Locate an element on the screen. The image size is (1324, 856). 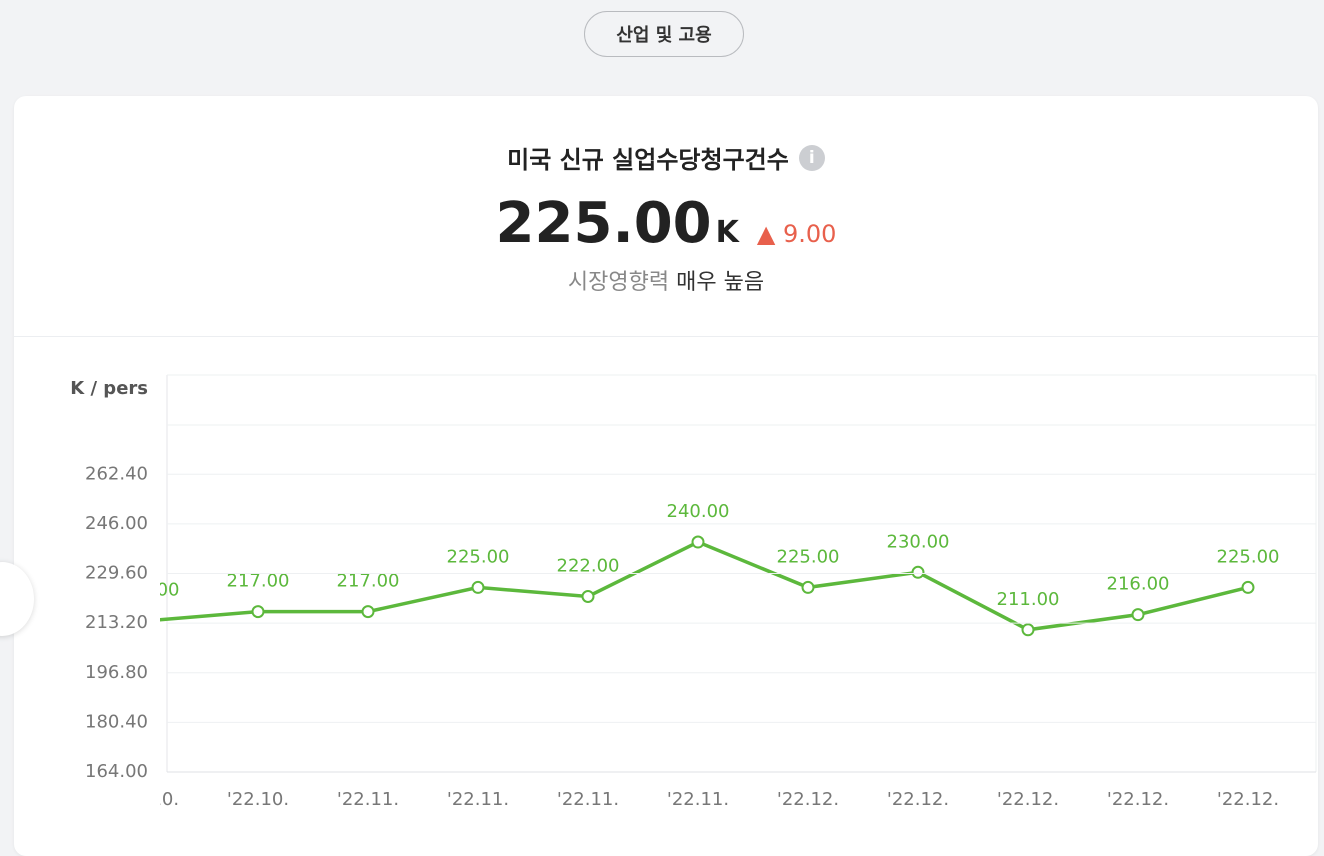
y-tick-label: 262.40 is located at coordinates (116, 473).